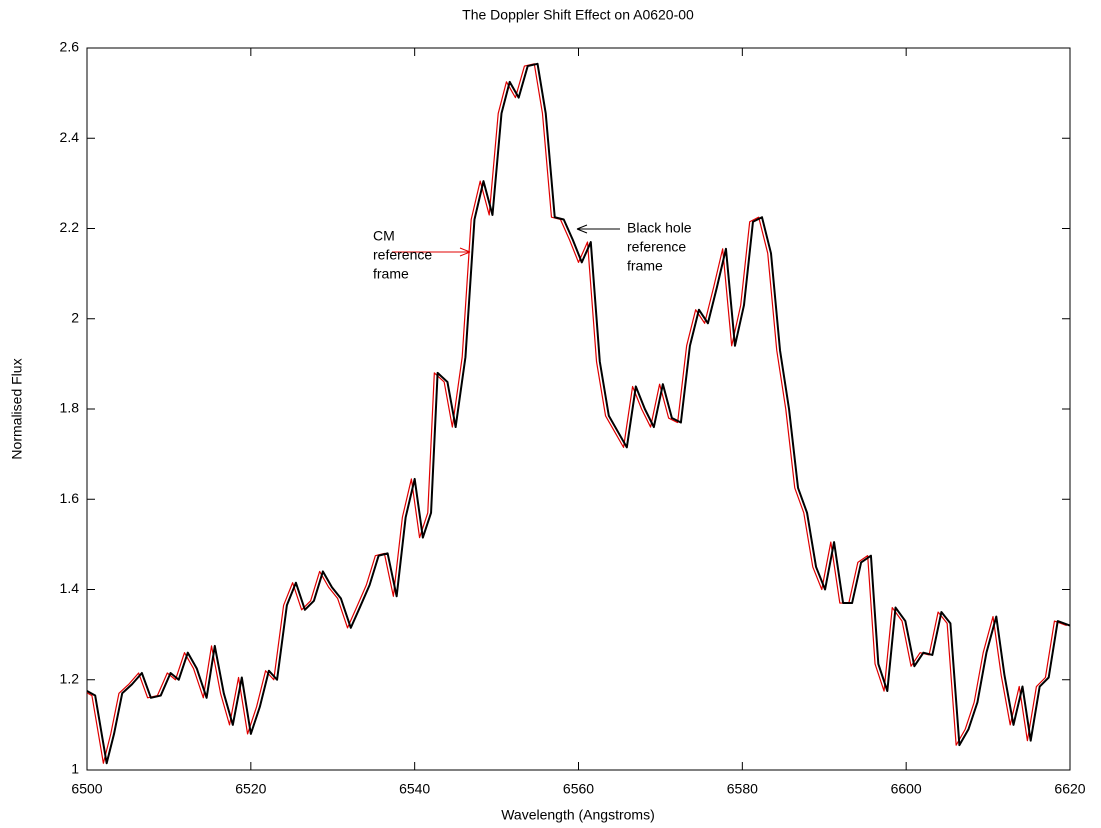  I want to click on x-tick-label: 6620, so click(1069, 789).